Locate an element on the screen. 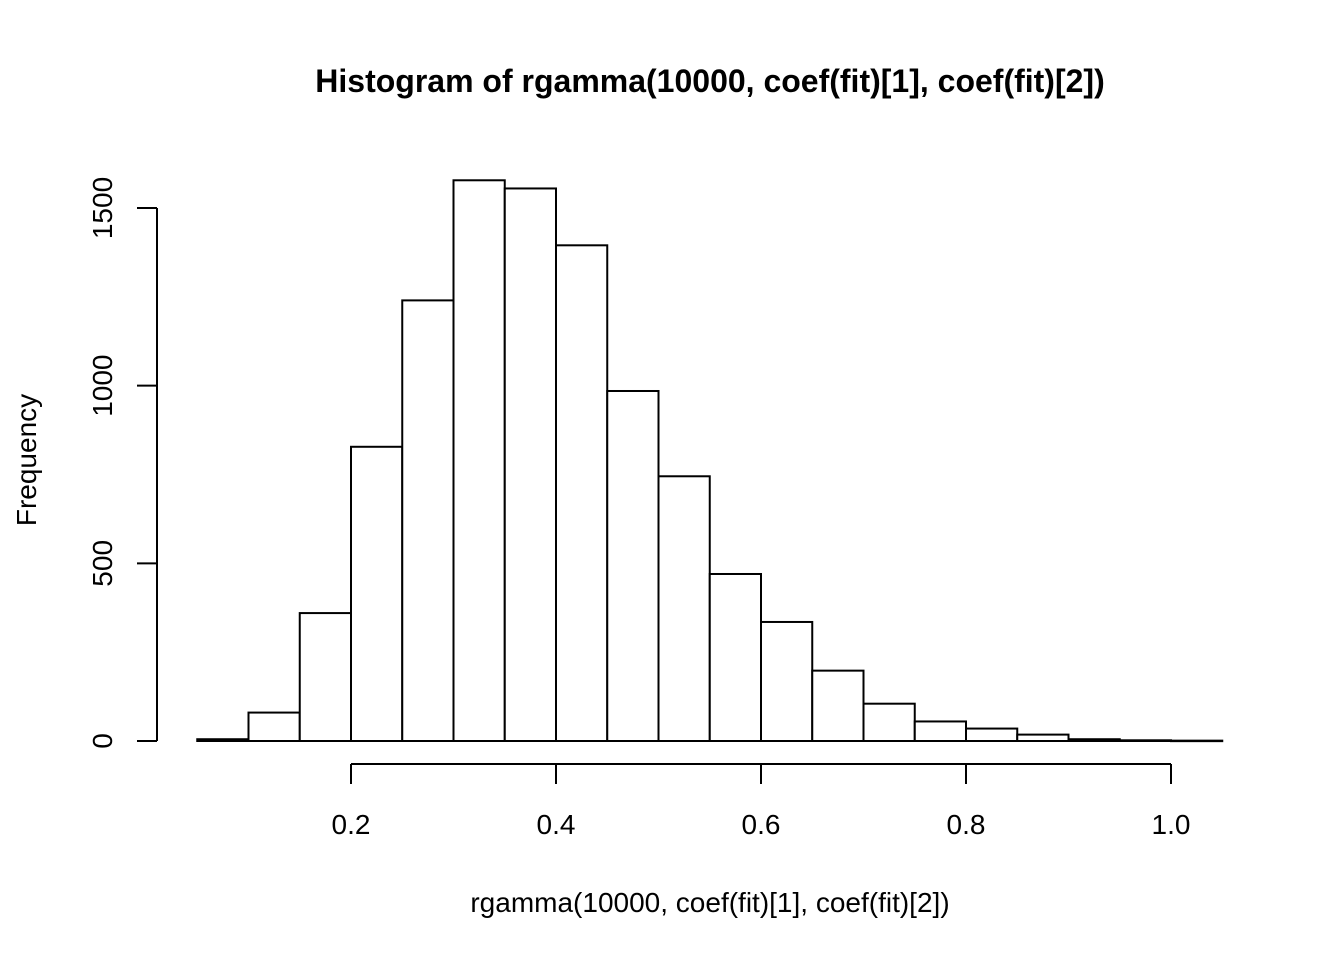  x-tick-label: 0.2 is located at coordinates (351, 824).